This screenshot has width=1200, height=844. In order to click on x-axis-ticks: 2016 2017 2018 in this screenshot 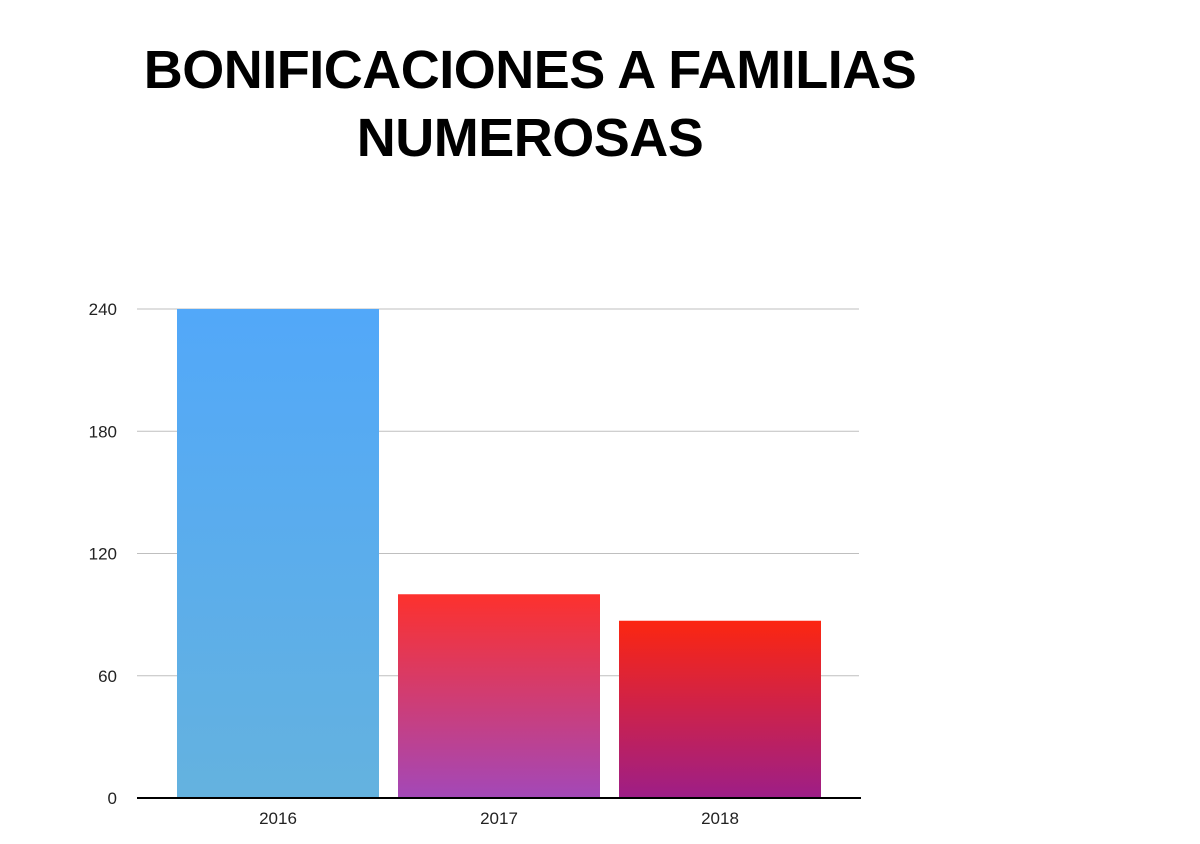, I will do `click(499, 818)`.